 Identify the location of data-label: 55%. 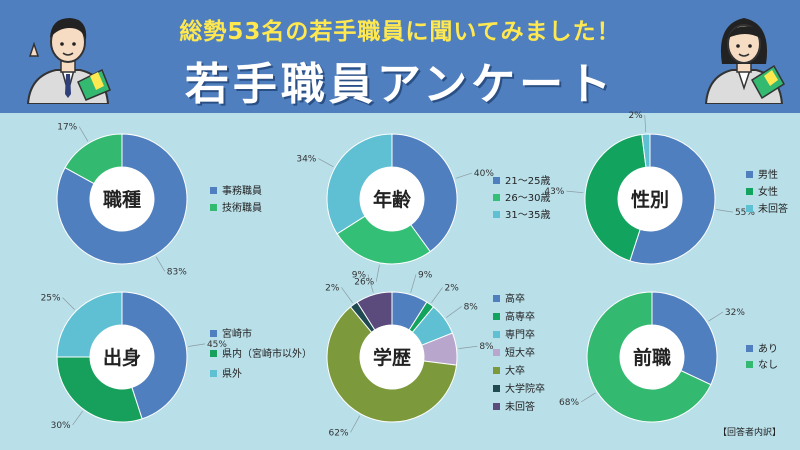
(745, 213).